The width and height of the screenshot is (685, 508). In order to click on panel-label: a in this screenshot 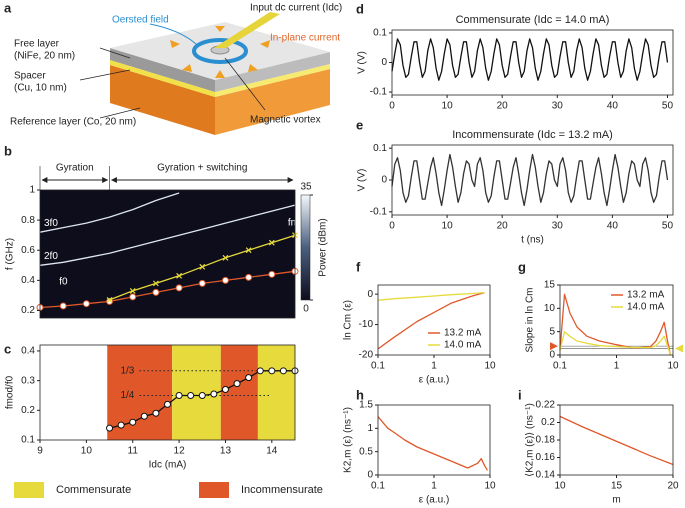, I will do `click(8, 7)`.